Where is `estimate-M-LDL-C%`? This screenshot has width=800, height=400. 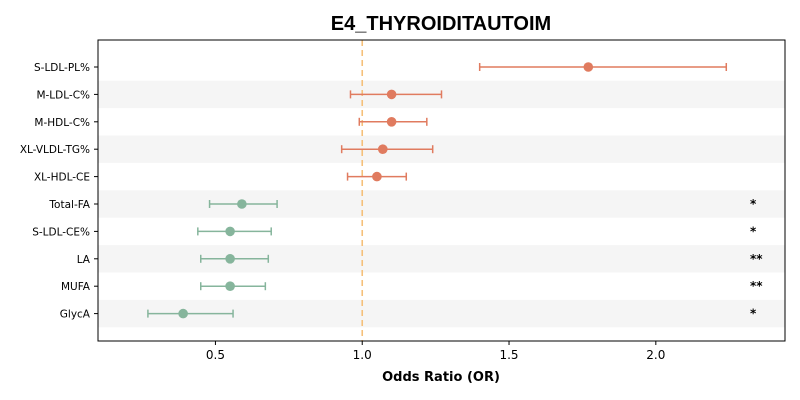 estimate-M-LDL-C% is located at coordinates (396, 94).